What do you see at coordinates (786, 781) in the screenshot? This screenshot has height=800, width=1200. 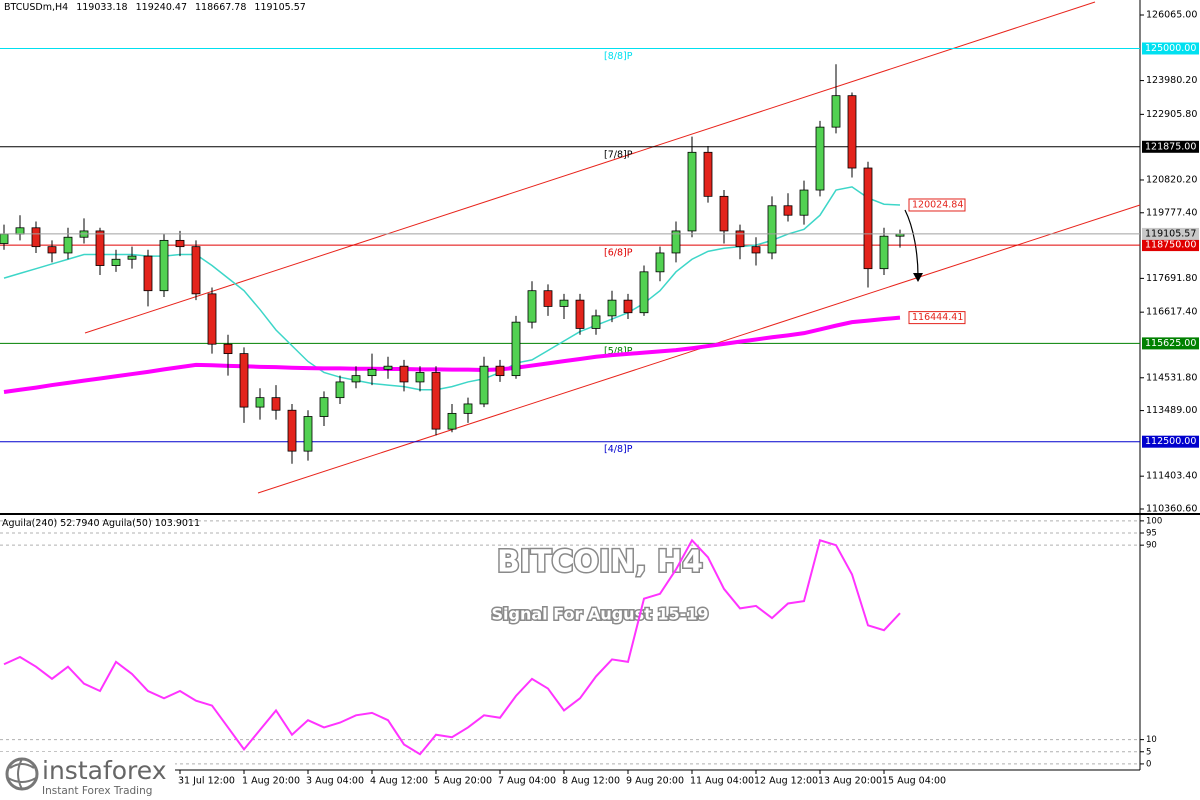 I see `x-tick-label: 12 Aug 12:00` at bounding box center [786, 781].